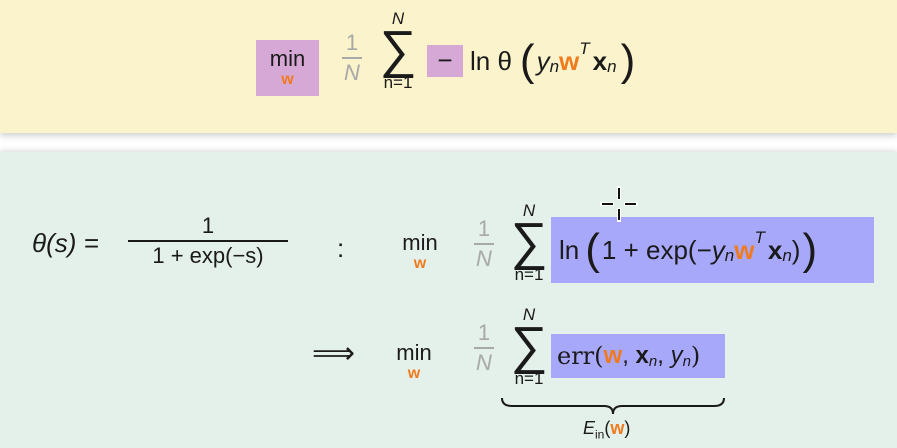 Image resolution: width=897 pixels, height=448 pixels. I want to click on theta-fraction-bar, so click(208, 241).